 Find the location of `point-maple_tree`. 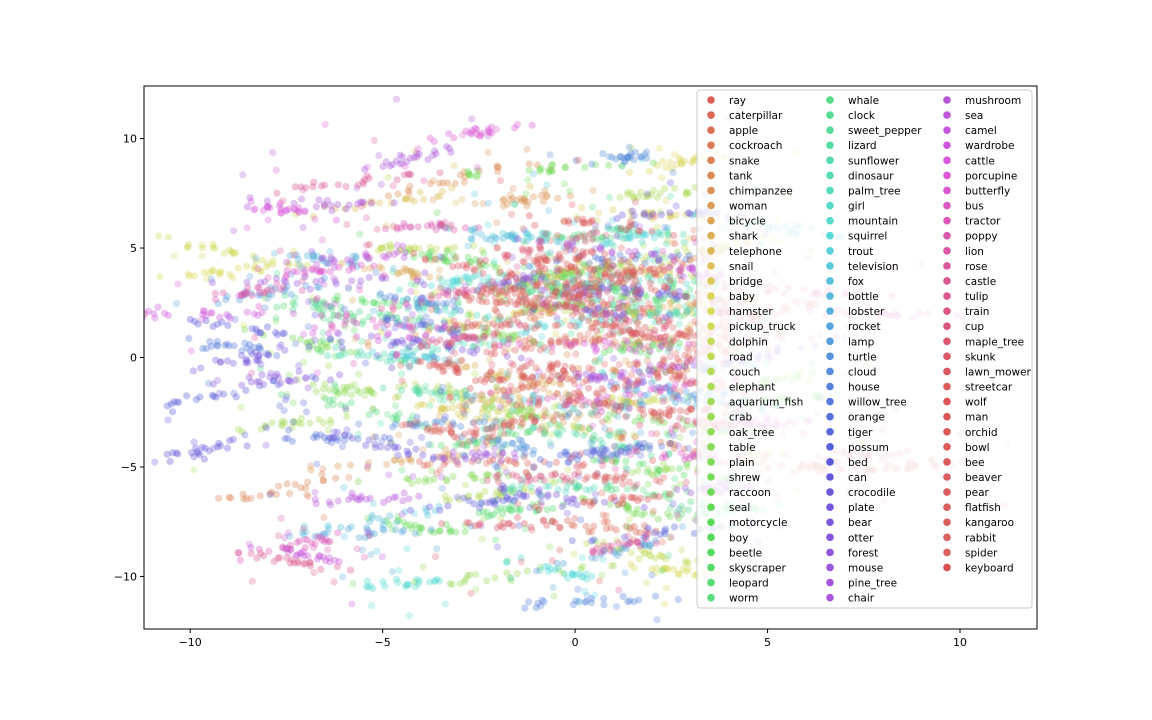

point-maple_tree is located at coordinates (597, 232).